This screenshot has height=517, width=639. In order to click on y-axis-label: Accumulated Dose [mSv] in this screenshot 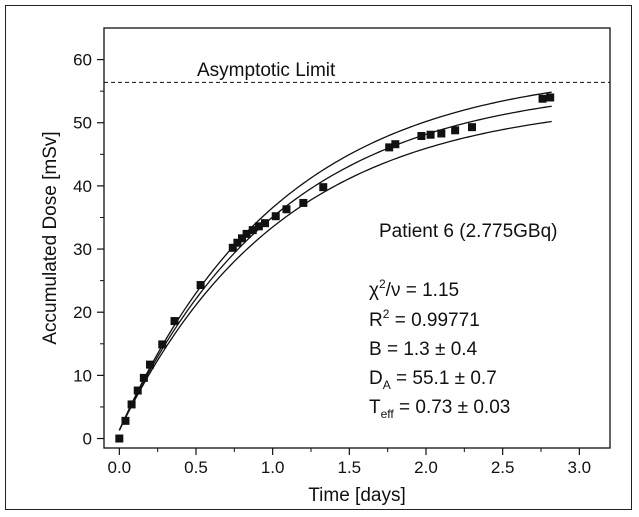, I will do `click(50, 237)`.